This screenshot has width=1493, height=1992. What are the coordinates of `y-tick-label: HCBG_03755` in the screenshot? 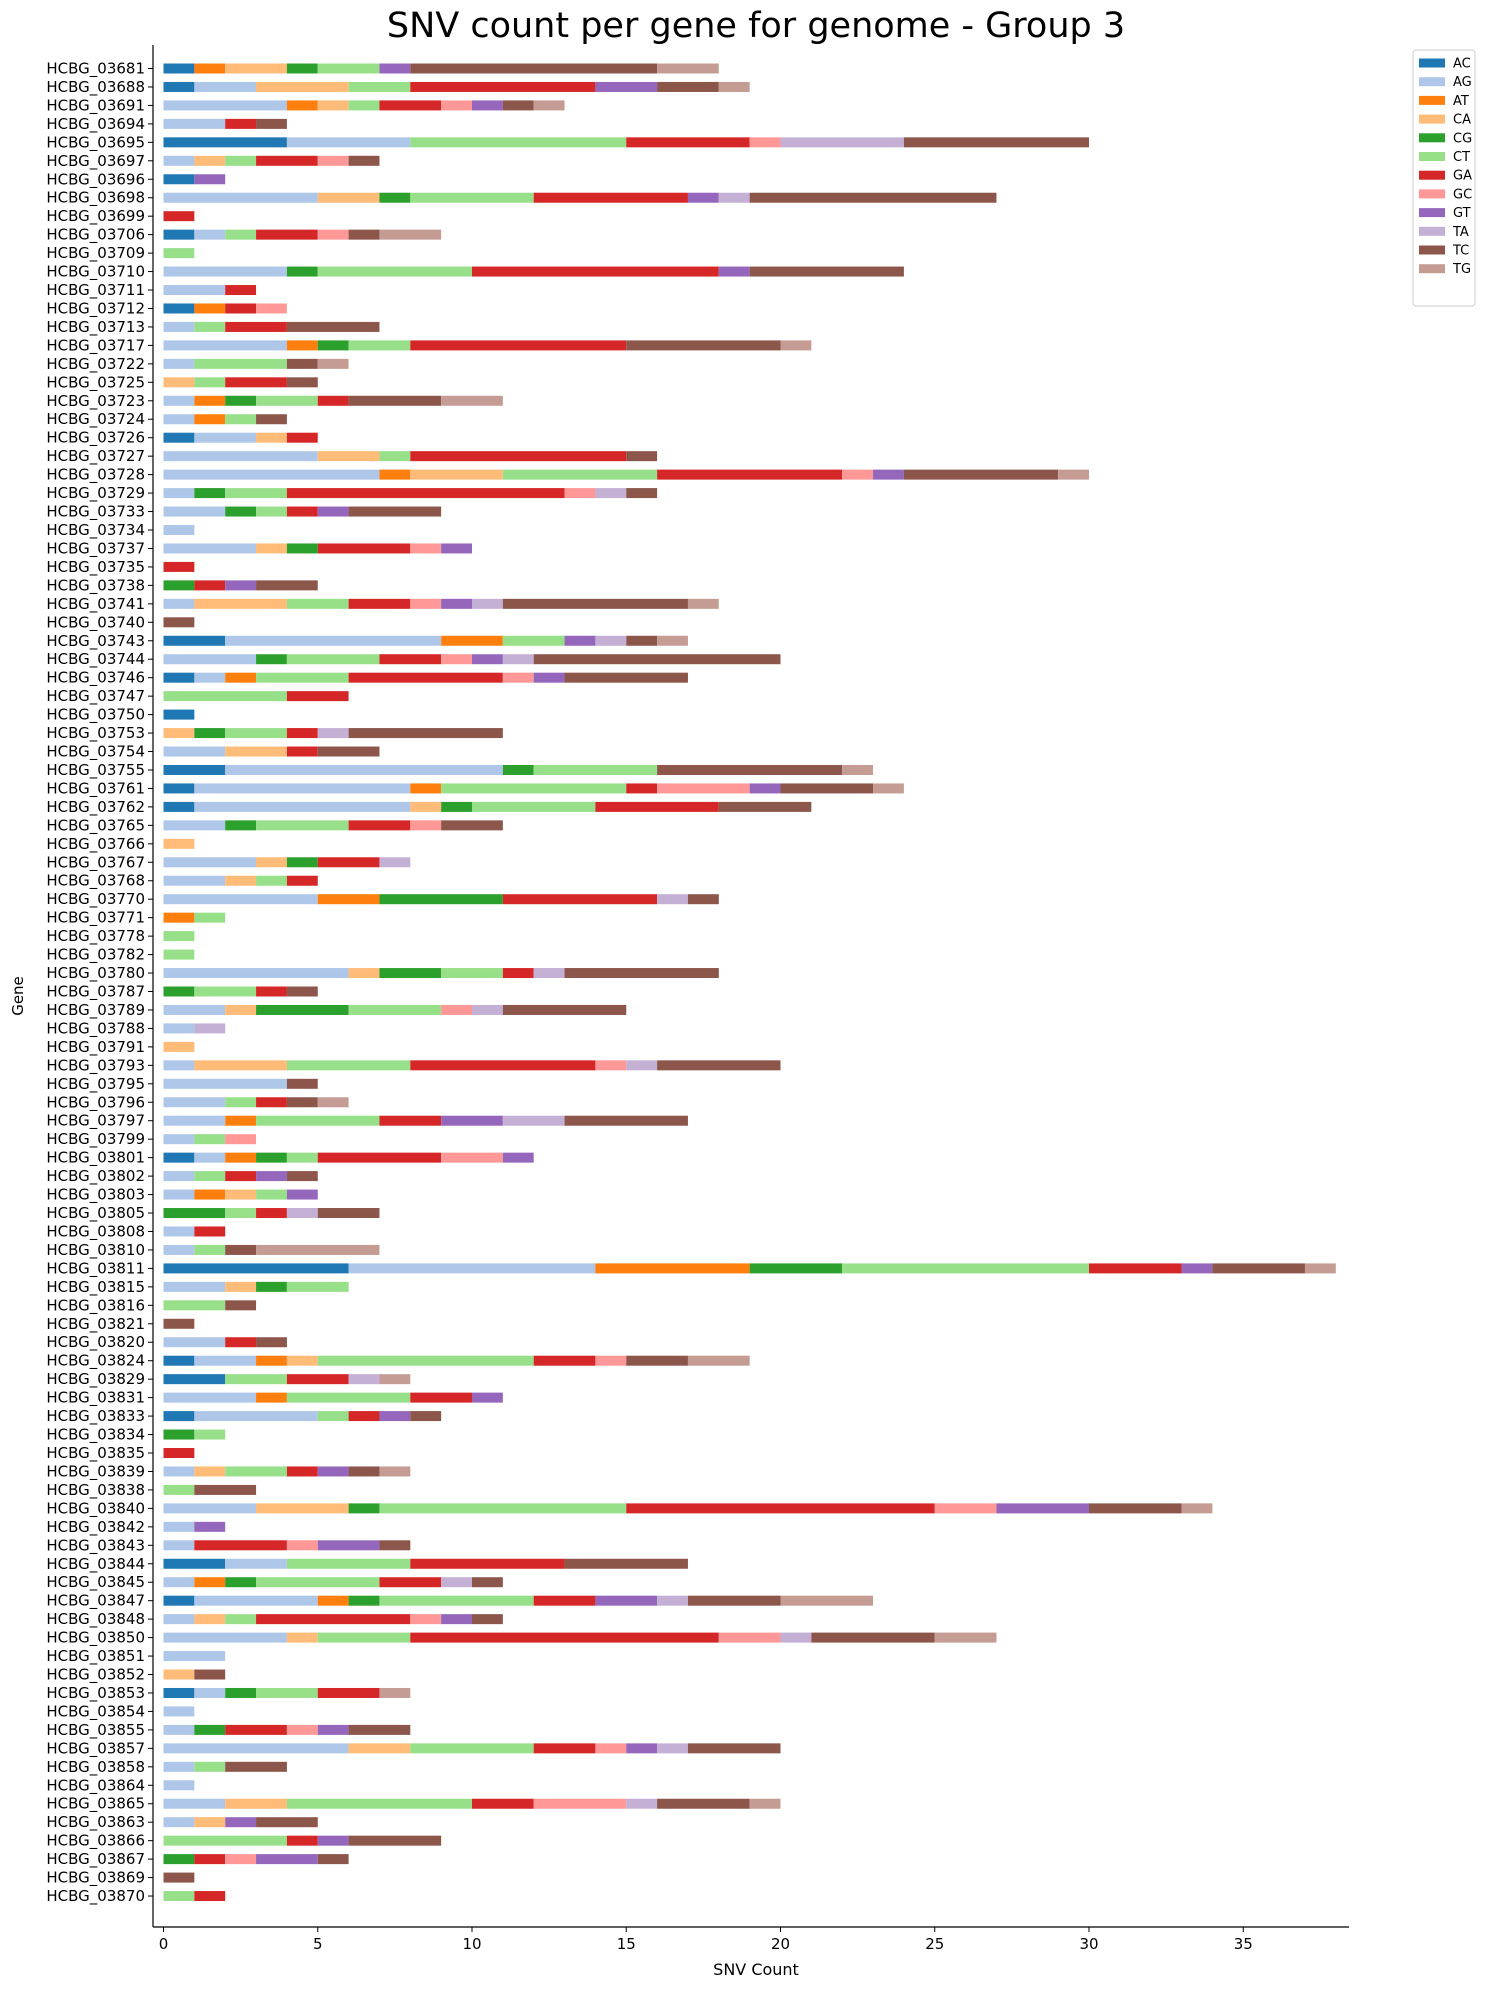 It's located at (95, 770).